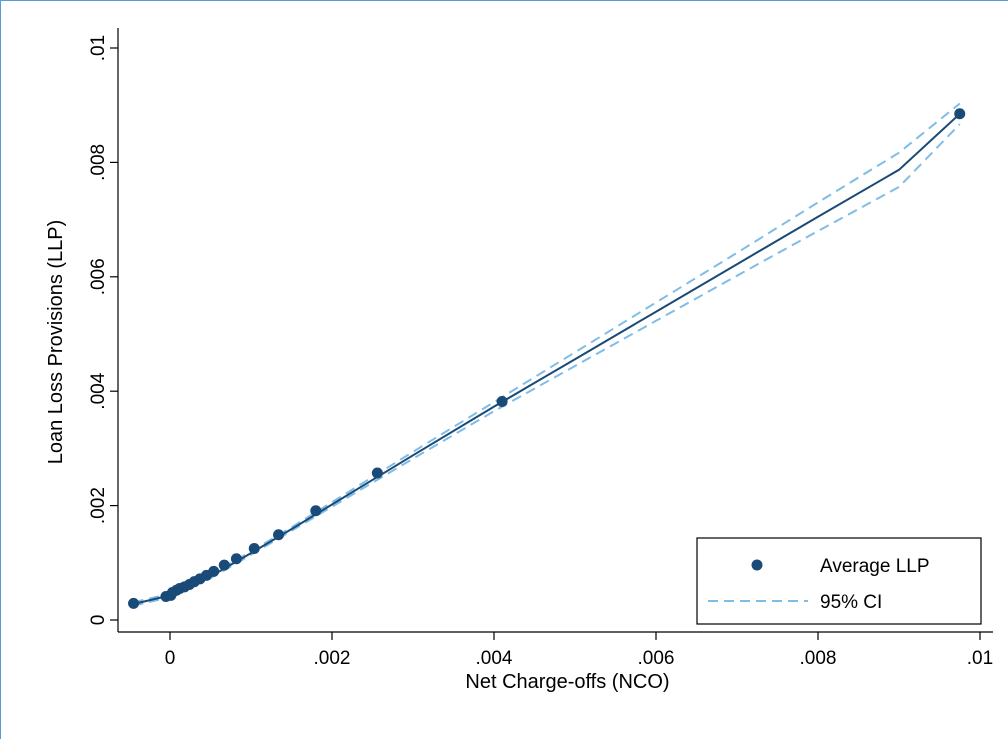 This screenshot has height=739, width=1008. Describe the element at coordinates (56, 342) in the screenshot. I see `y-axis-title: Loan Loss Provisions (LLP)` at that location.